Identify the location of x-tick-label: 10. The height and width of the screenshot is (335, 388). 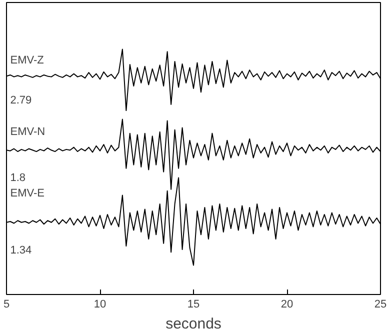
(100, 304).